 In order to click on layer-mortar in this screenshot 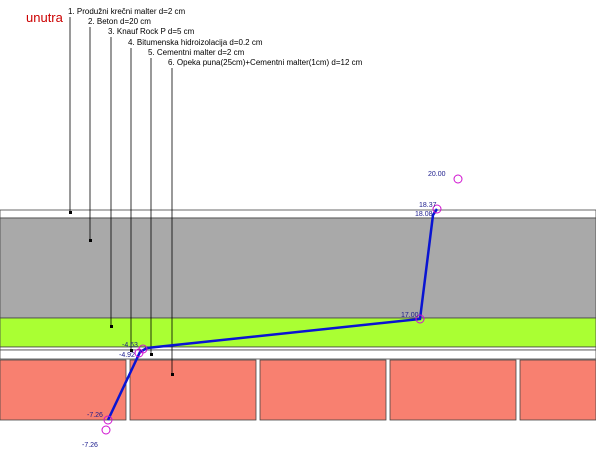, I will do `click(298, 354)`.